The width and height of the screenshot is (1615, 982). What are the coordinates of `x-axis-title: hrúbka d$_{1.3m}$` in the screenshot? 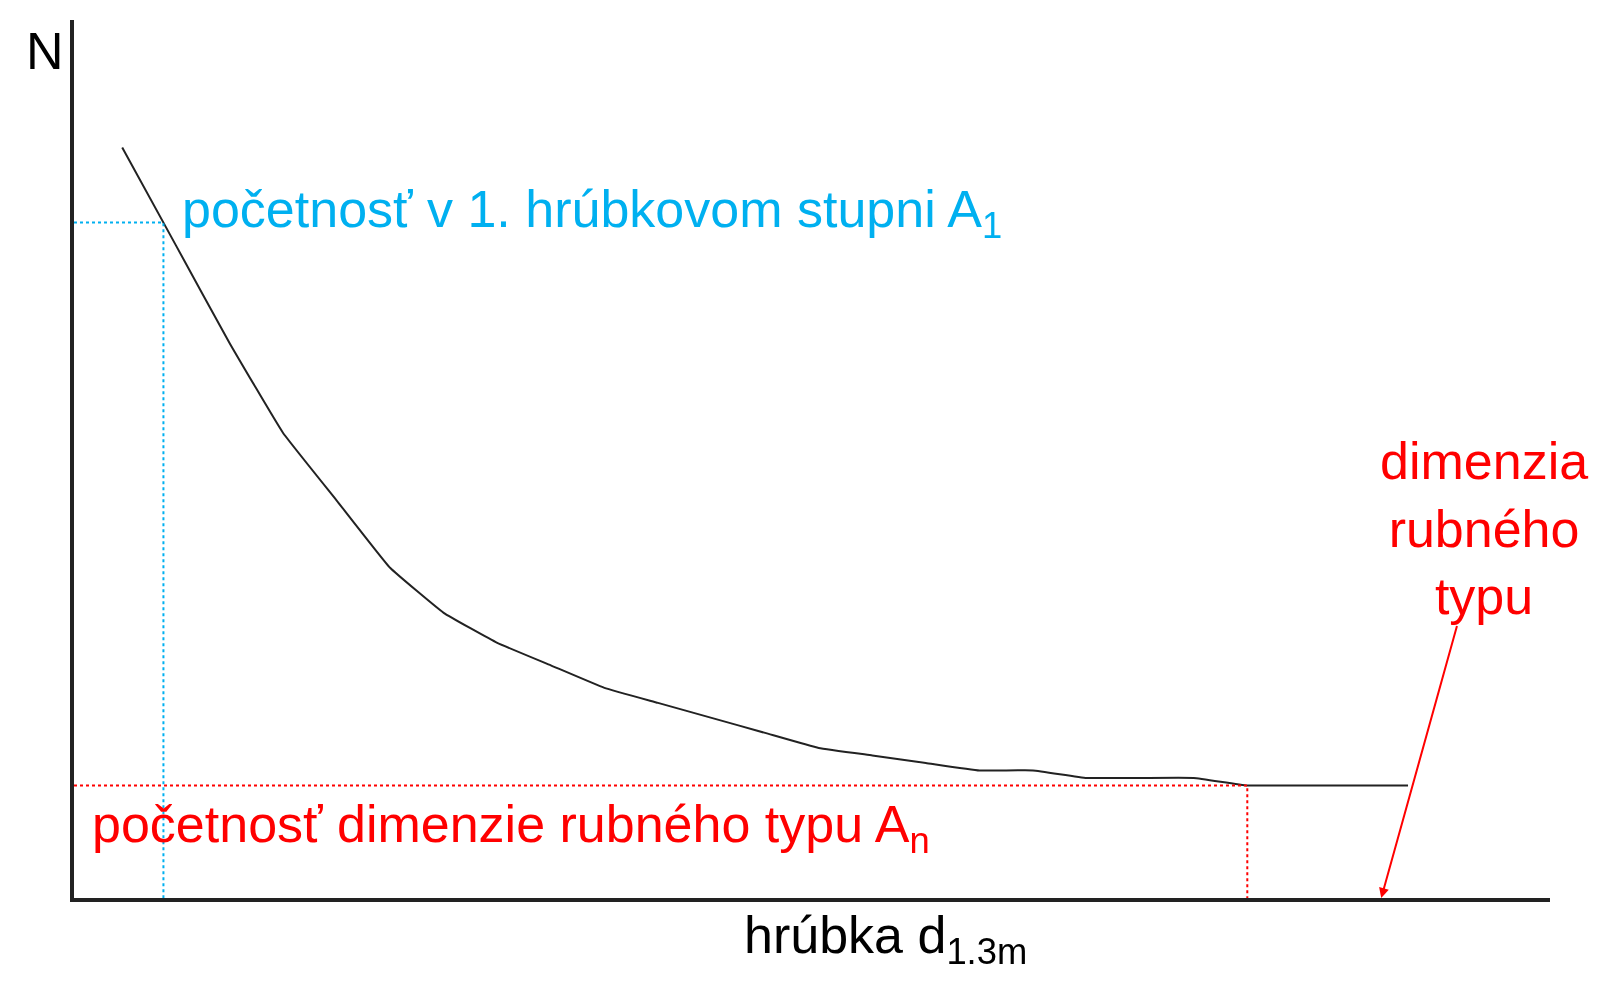 It's located at (886, 939).